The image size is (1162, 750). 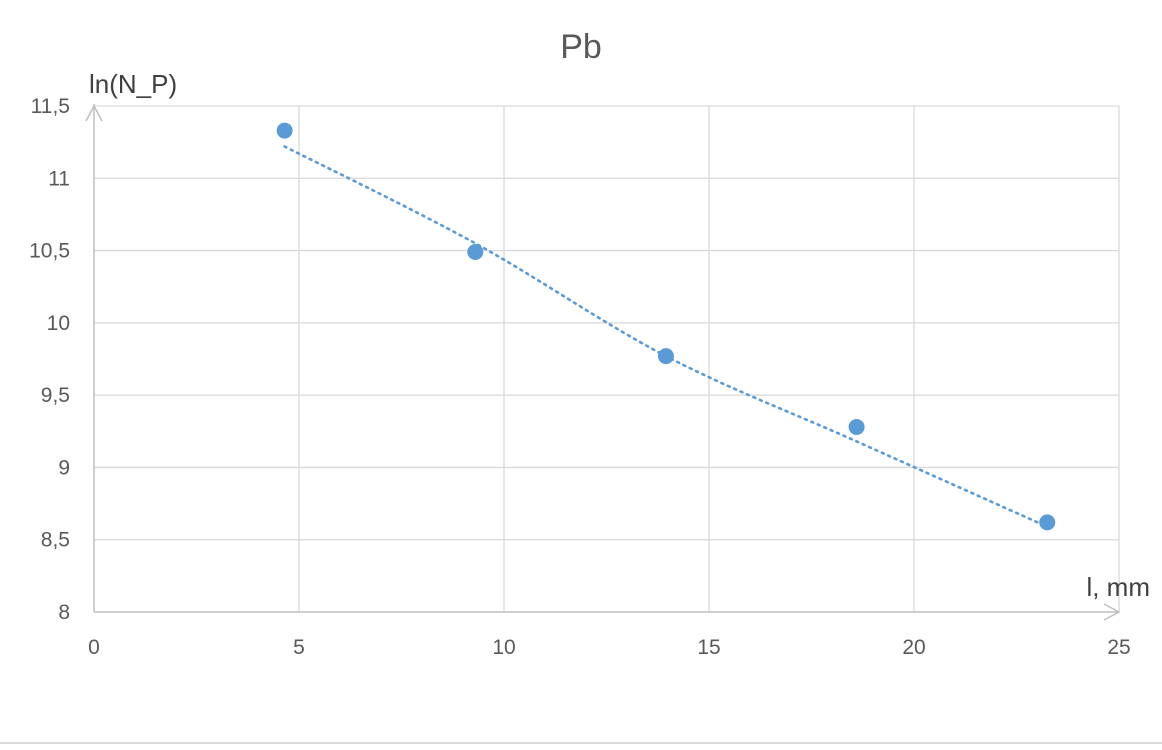 What do you see at coordinates (133, 84) in the screenshot?
I see `y-axis-title: ln(N_P)` at bounding box center [133, 84].